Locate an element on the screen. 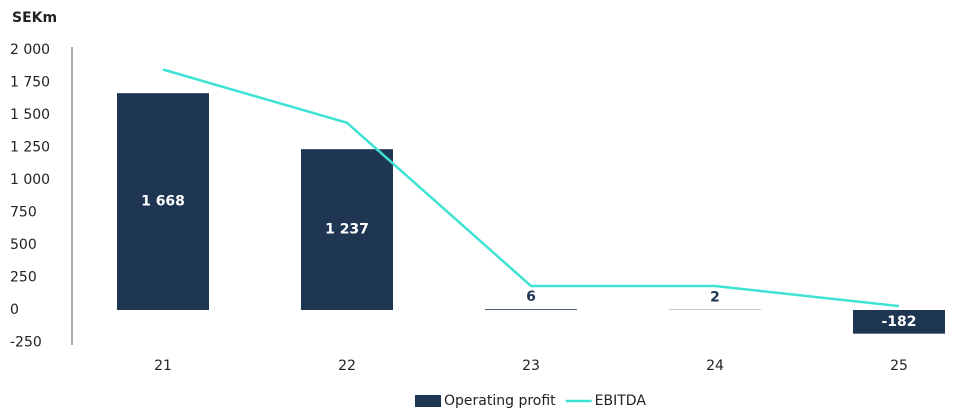 This screenshot has height=414, width=980. y-tick-label: 2 000 is located at coordinates (30, 50).